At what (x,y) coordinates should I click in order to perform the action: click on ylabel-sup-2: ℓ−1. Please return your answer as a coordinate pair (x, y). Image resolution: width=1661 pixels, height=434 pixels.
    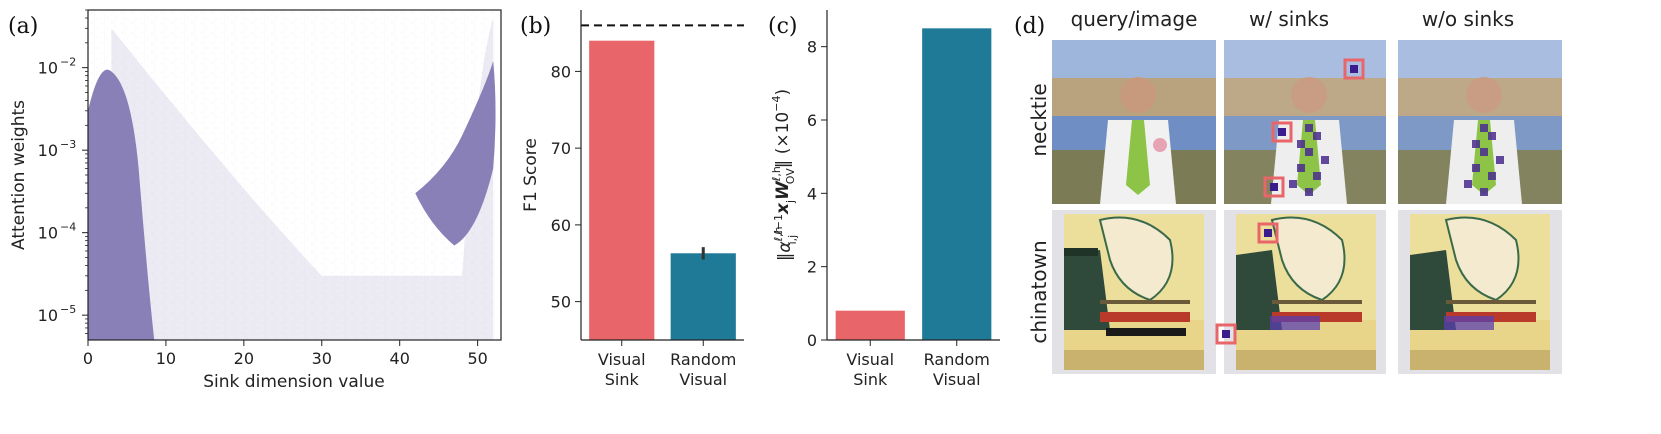
    Looking at the image, I should click on (778, 225).